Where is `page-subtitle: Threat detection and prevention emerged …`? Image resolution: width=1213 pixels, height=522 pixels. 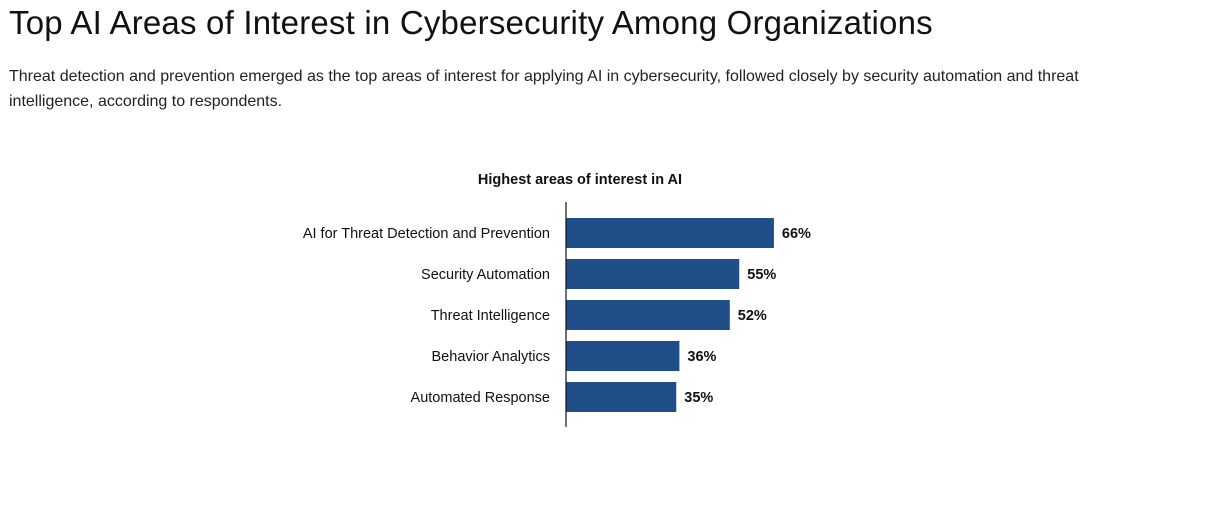
page-subtitle: Threat detection and prevention emerged … is located at coordinates (544, 89).